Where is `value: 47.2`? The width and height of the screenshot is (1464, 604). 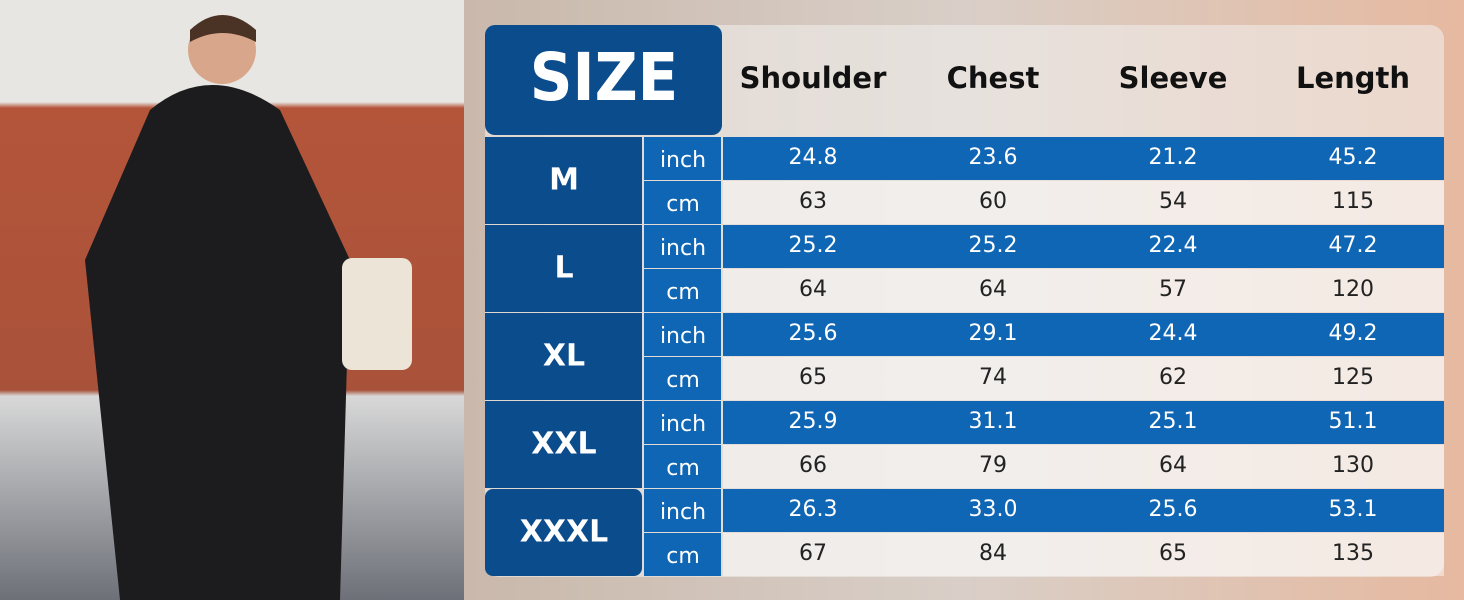 value: 47.2 is located at coordinates (1353, 245).